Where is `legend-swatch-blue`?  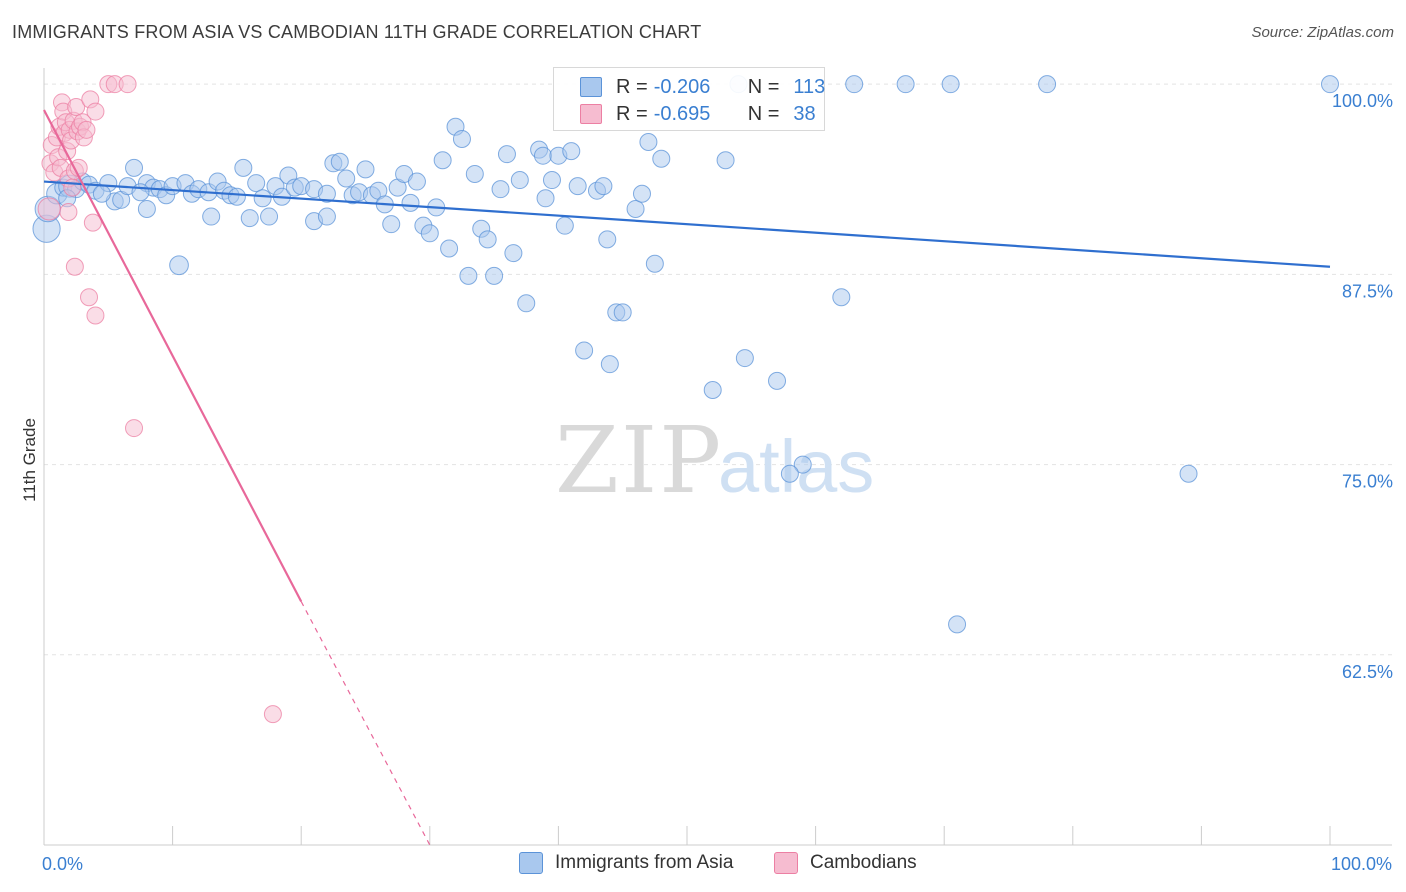
legend-swatch-blue is located at coordinates (591, 87).